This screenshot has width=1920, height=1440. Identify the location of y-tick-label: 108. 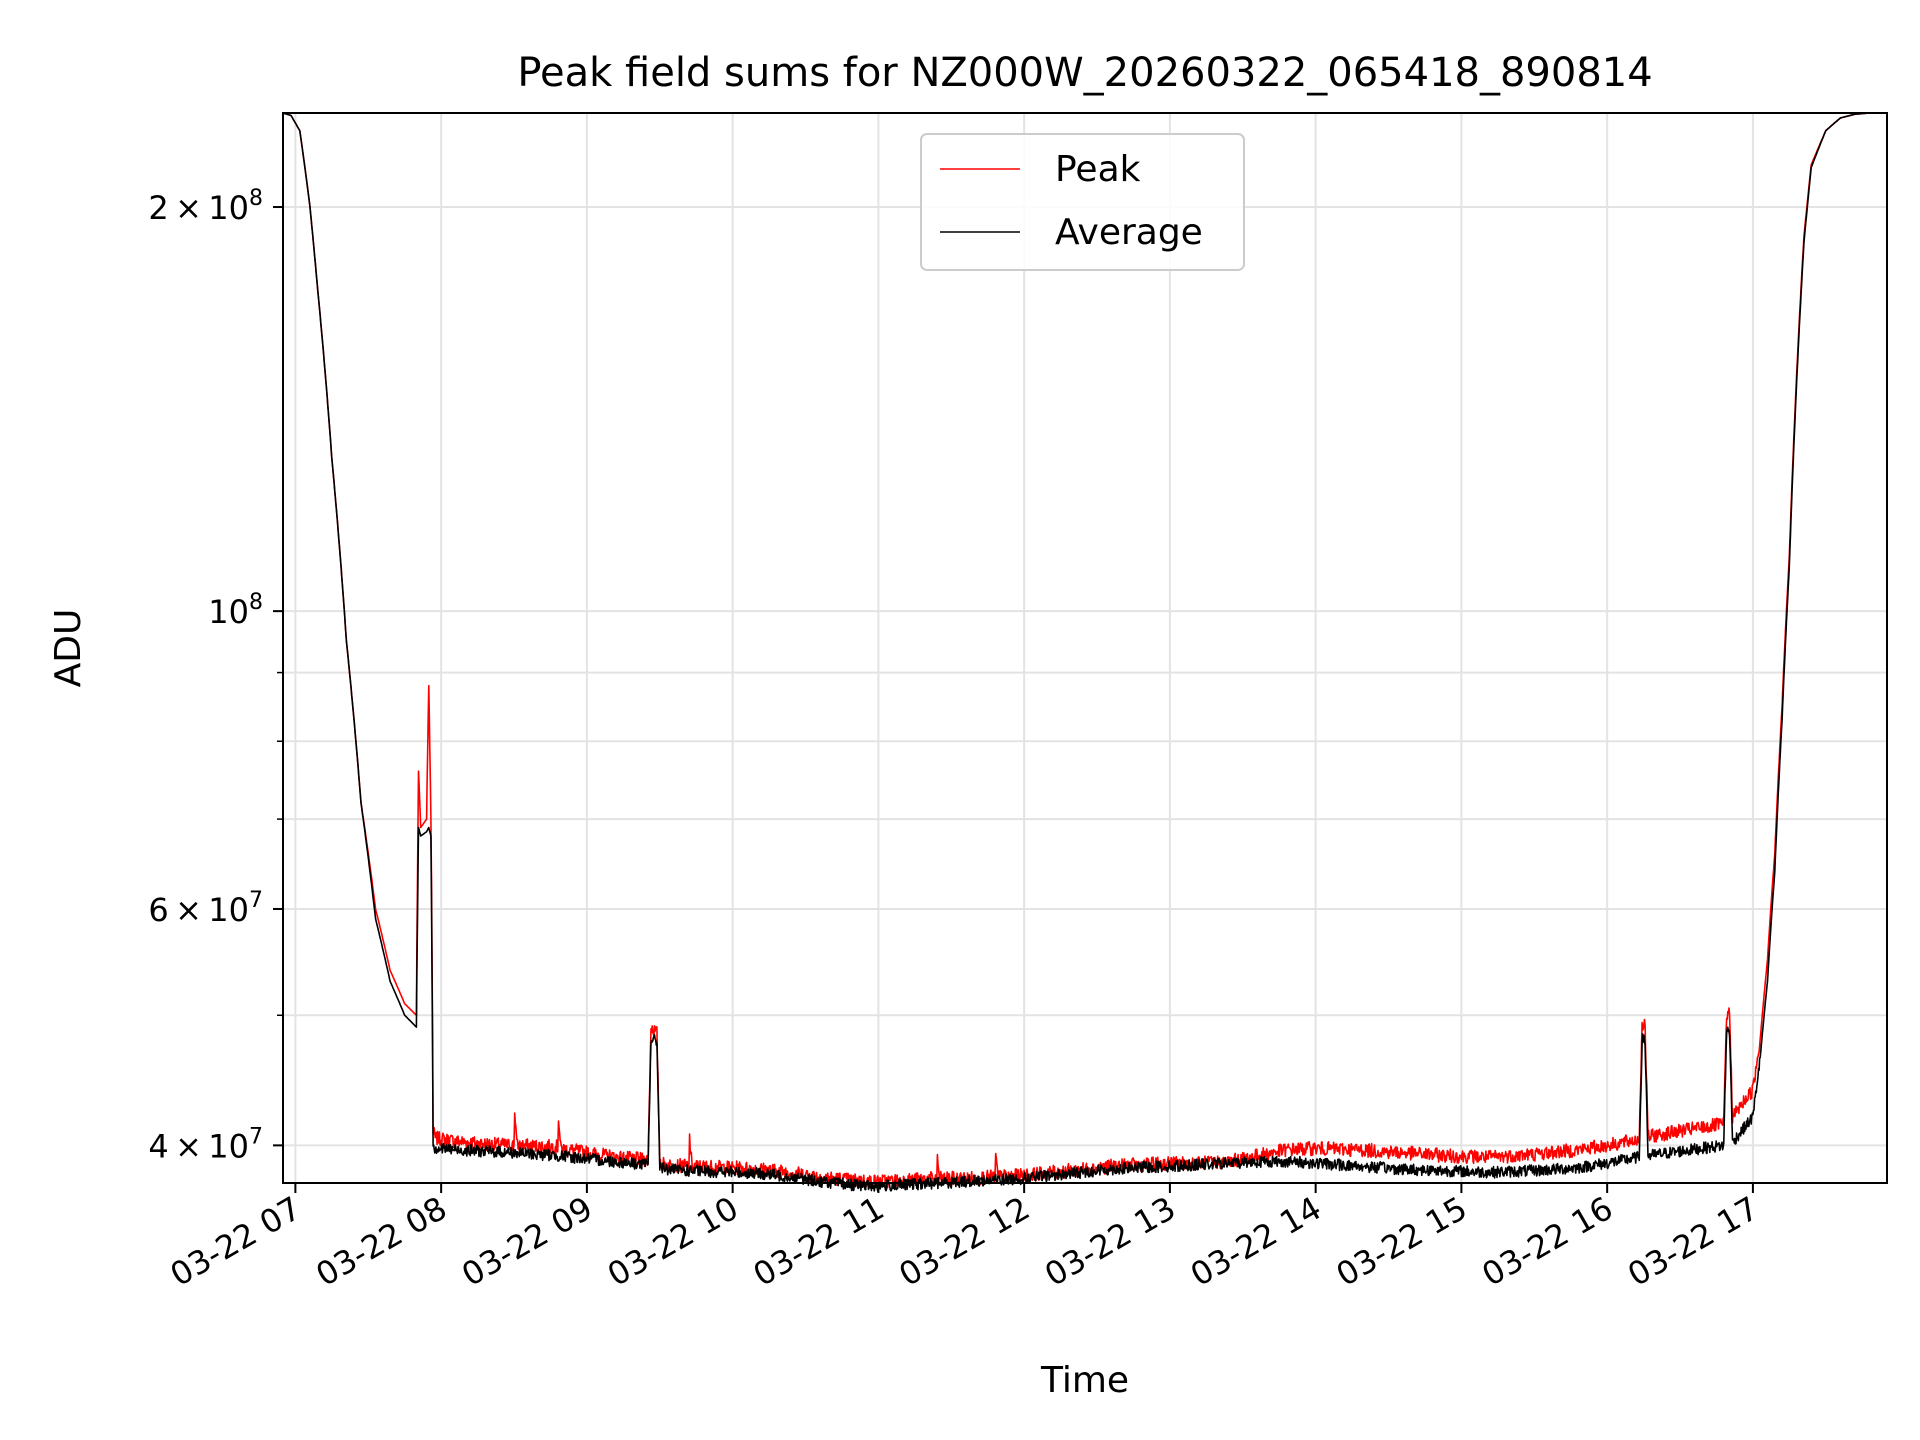
(235, 610).